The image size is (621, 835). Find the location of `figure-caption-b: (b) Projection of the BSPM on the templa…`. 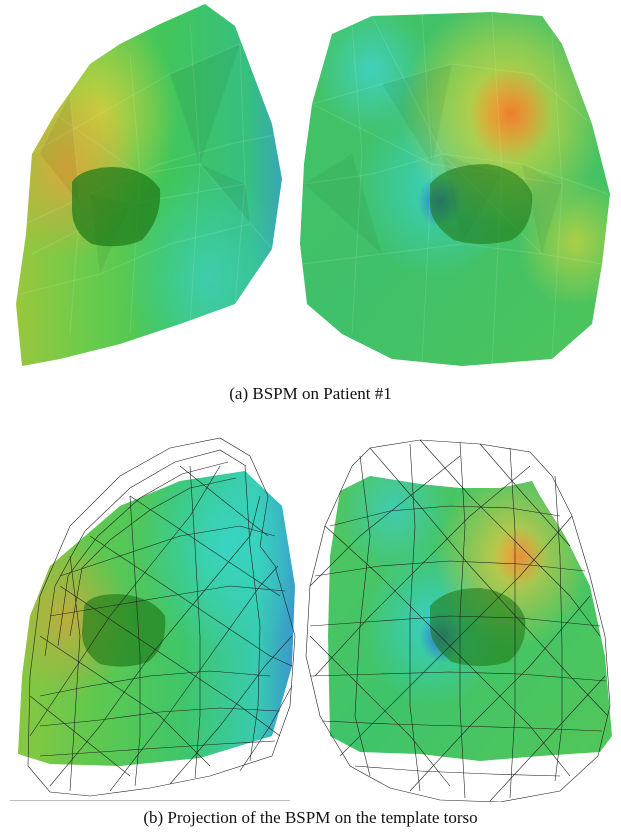

figure-caption-b: (b) Projection of the BSPM on the templa… is located at coordinates (310, 817).